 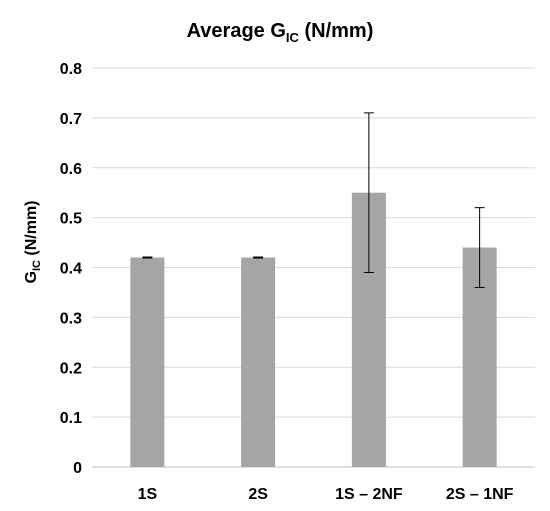 What do you see at coordinates (71, 318) in the screenshot?
I see `y-tick-label: 0.3` at bounding box center [71, 318].